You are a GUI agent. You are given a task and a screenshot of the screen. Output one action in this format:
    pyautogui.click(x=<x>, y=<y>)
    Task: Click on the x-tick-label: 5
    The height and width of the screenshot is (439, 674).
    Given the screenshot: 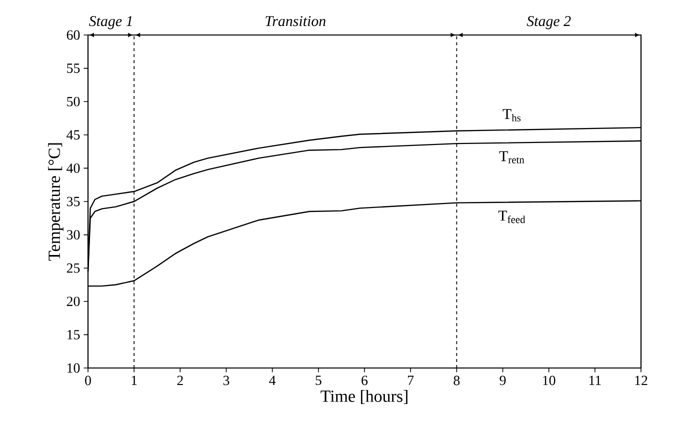 What is the action you would take?
    pyautogui.click(x=319, y=381)
    